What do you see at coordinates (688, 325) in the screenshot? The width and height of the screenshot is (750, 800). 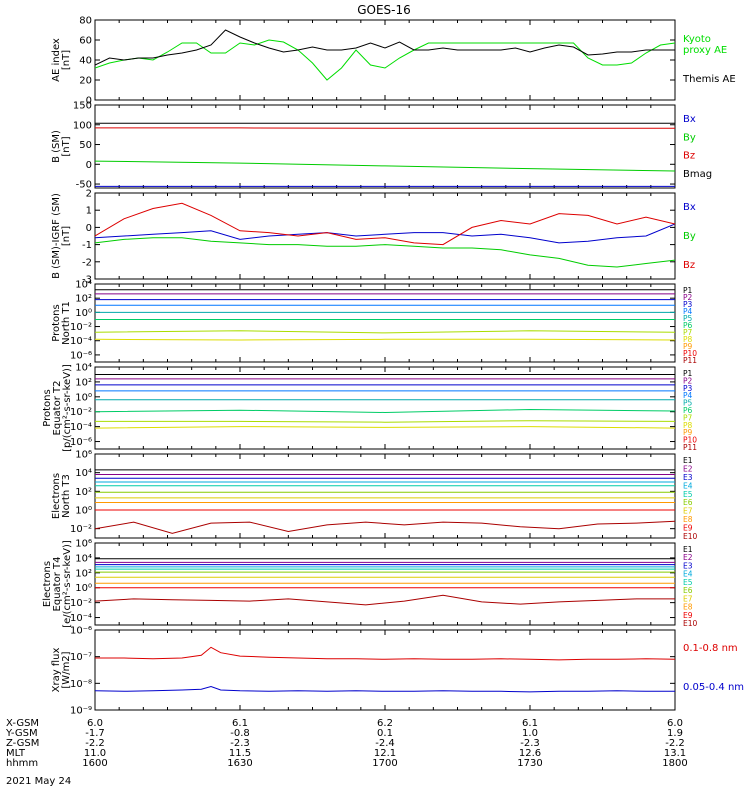 I see `legend-label: P6` at bounding box center [688, 325].